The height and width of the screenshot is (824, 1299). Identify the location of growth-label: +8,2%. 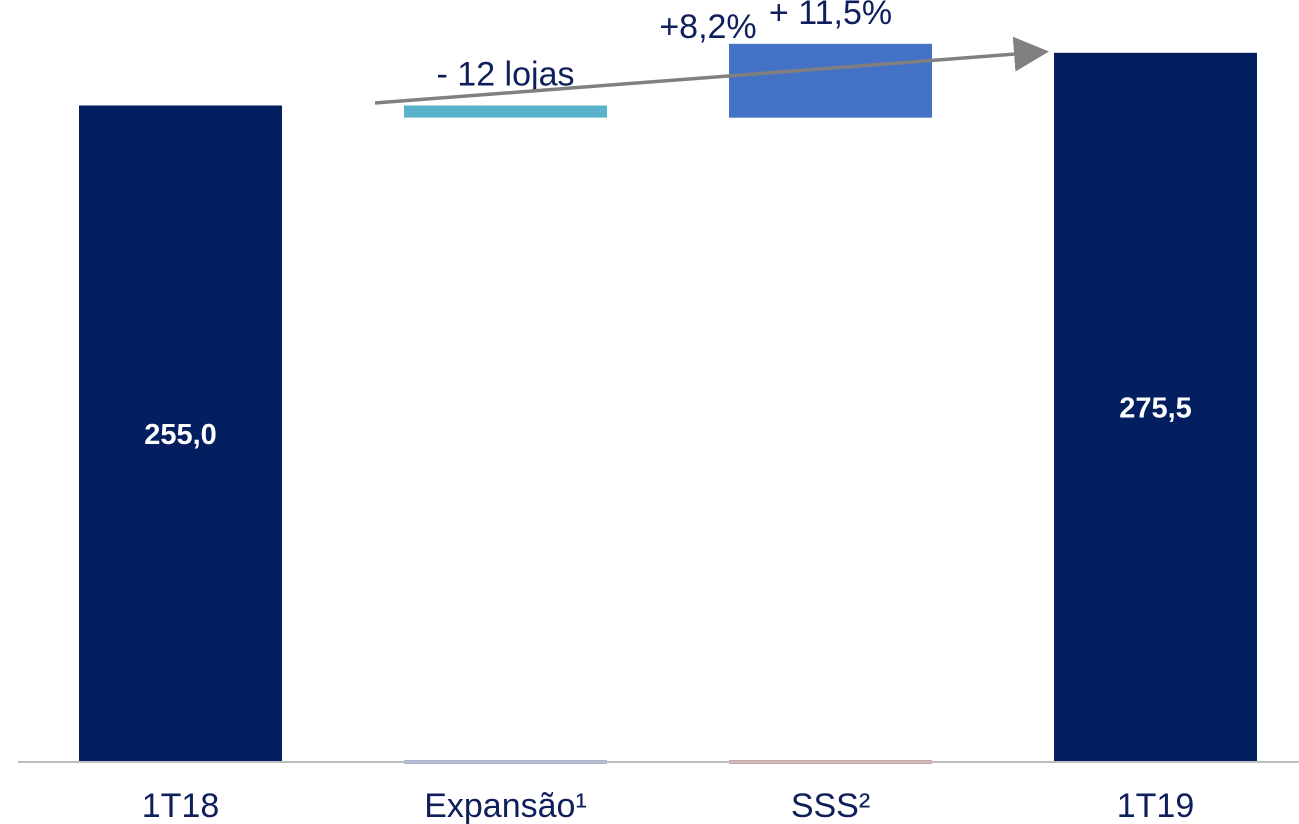
(707, 27).